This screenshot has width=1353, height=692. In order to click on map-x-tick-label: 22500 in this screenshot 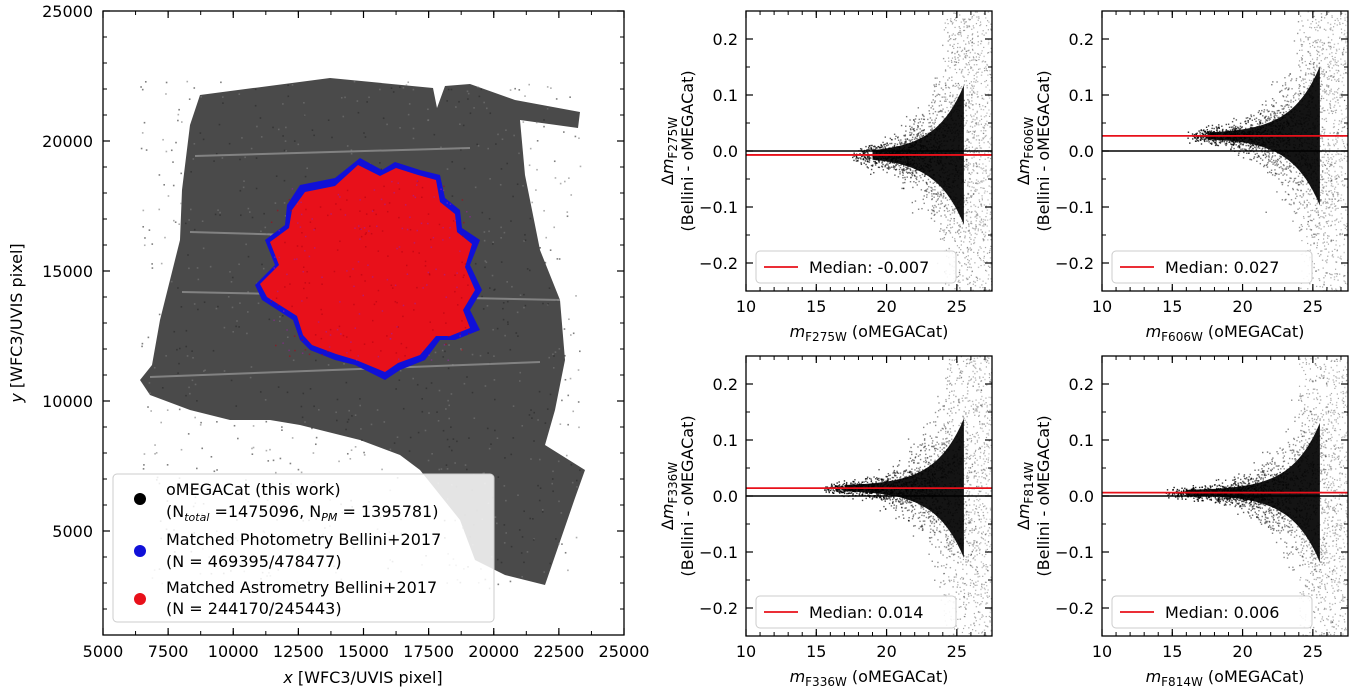, I will do `click(558, 651)`.